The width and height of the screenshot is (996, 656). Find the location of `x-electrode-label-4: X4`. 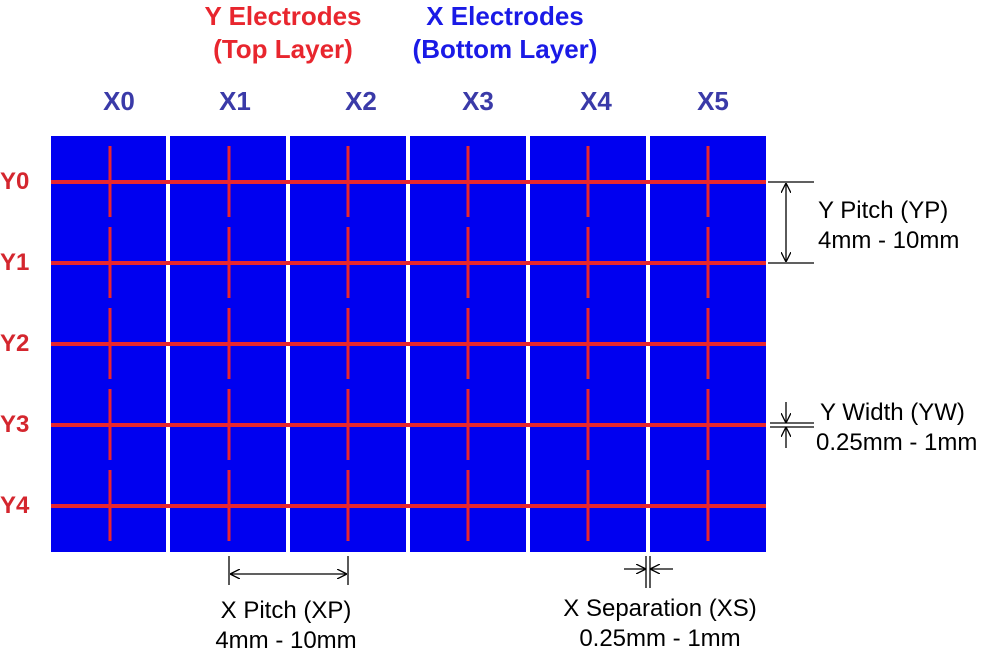

x-electrode-label-4: X4 is located at coordinates (596, 101).